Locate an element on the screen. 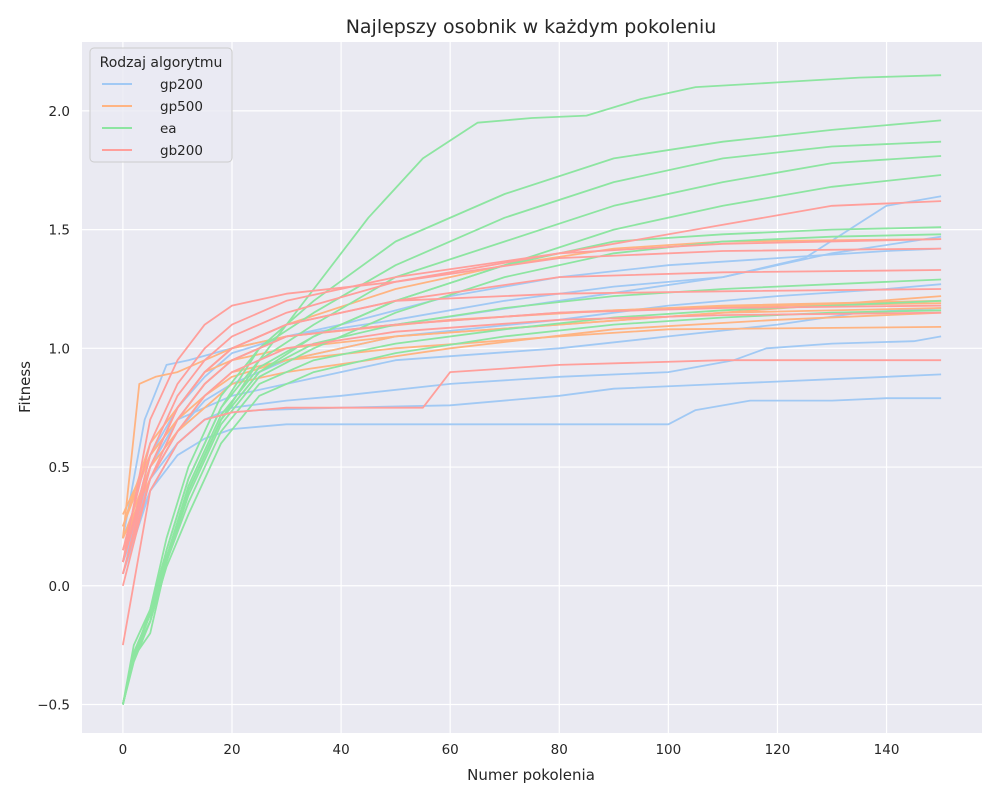 The width and height of the screenshot is (1000, 804). x-axis-ticks: 0 20 40 60 80 100 120 140 is located at coordinates (509, 750).